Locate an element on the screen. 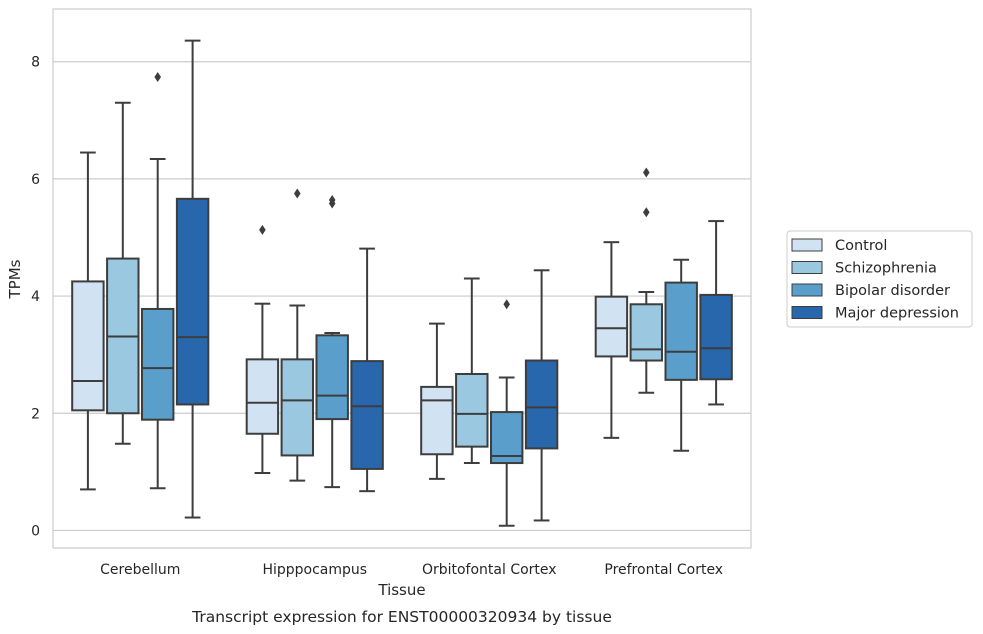  y-tick-label: 6 is located at coordinates (35, 180).